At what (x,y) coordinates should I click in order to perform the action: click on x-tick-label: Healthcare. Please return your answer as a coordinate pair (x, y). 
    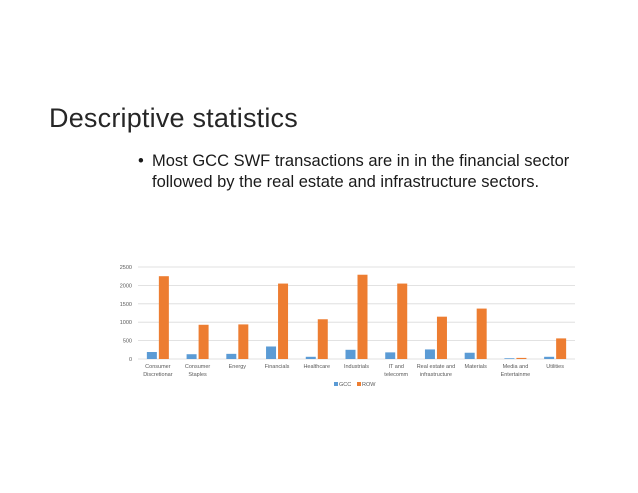
    Looking at the image, I should click on (316, 367).